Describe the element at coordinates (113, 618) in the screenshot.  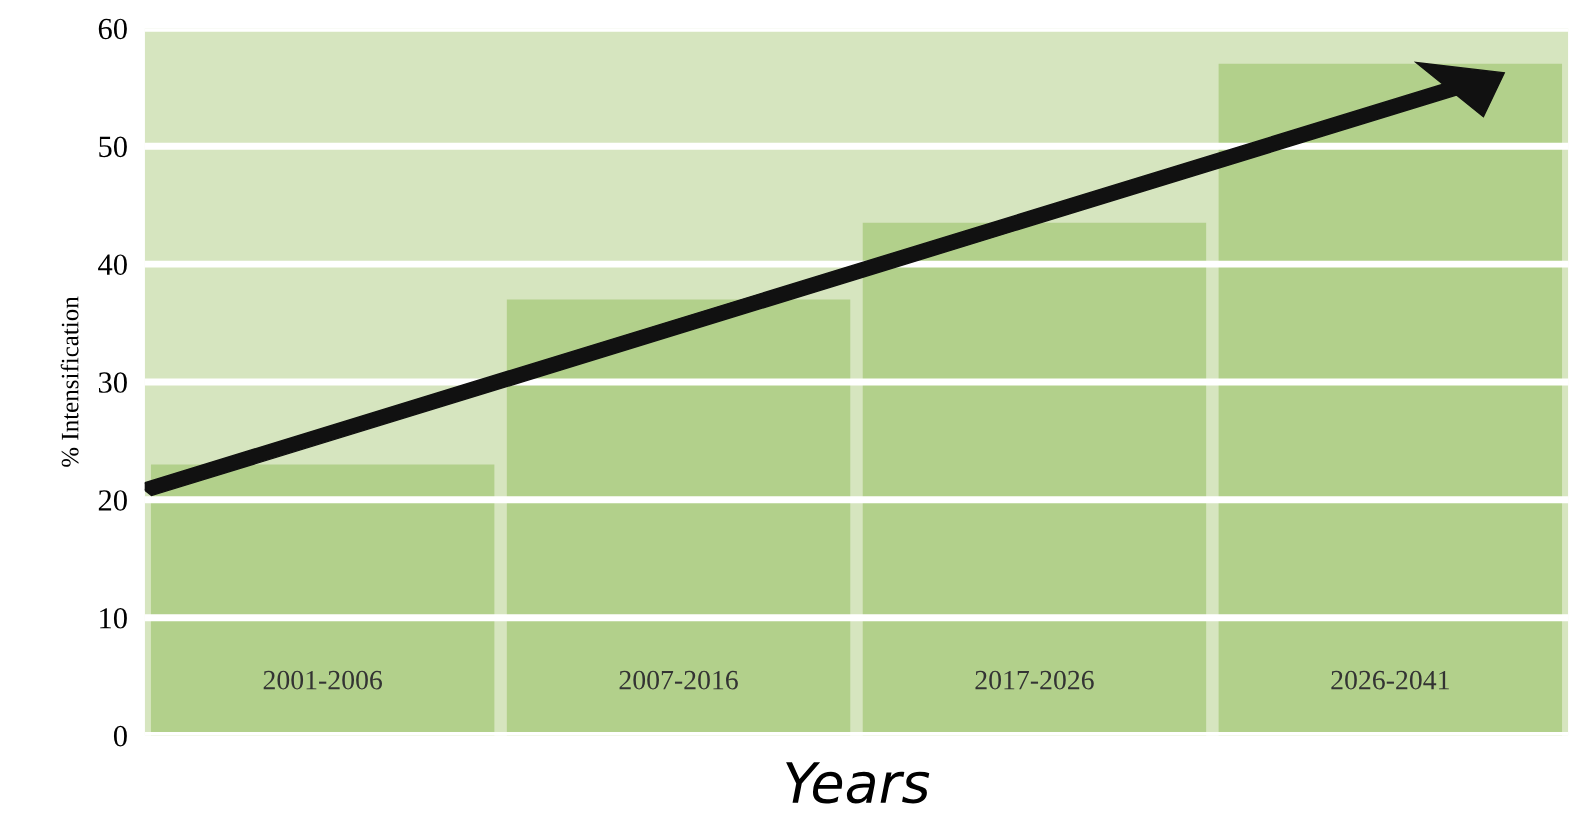
I see `y-tick-label: 10` at that location.